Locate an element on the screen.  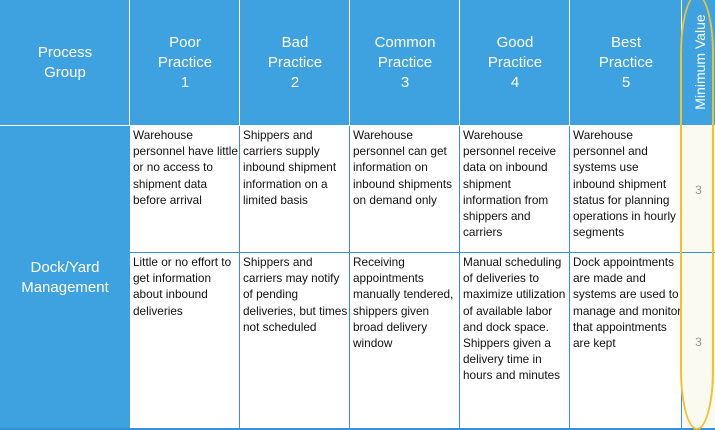
practice-header-3: Common Practice 3 is located at coordinates (405, 63).